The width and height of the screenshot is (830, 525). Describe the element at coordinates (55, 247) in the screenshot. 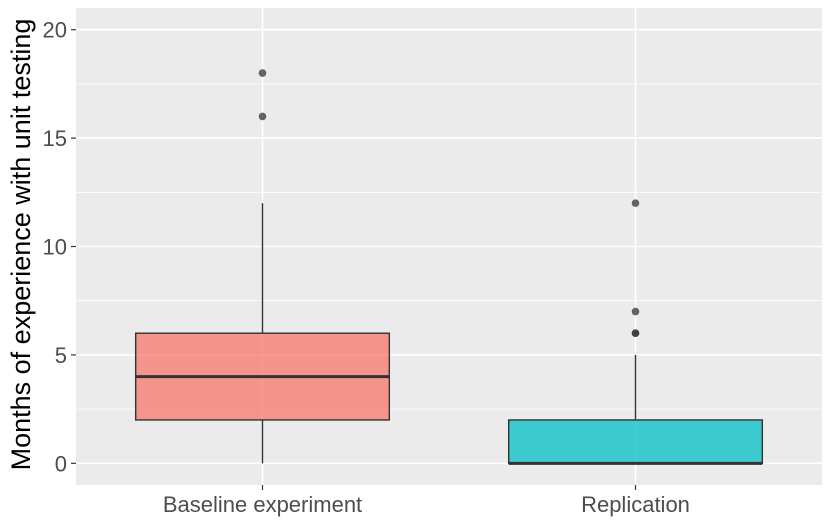

I see `y-tick-label: 10` at that location.